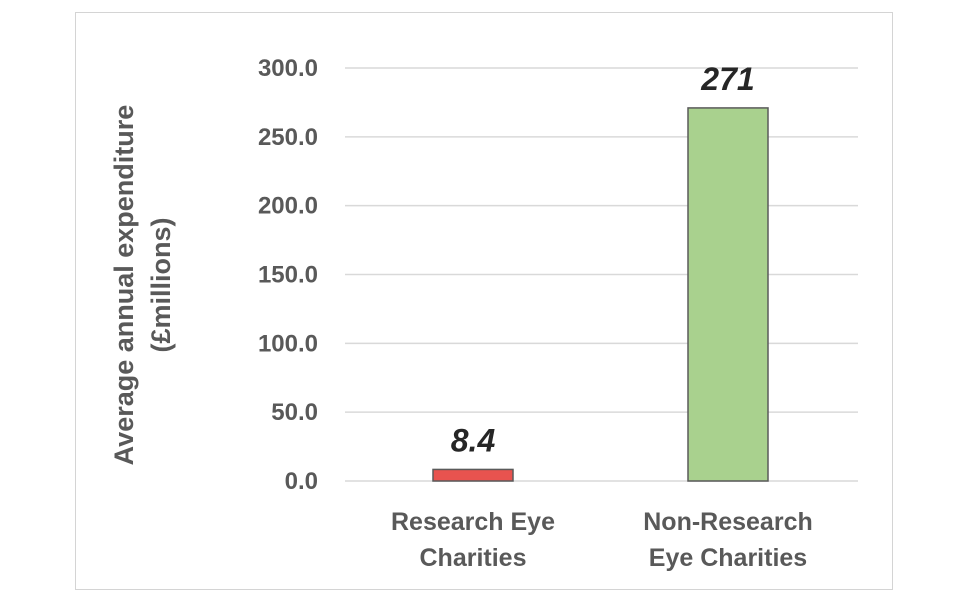 This screenshot has height=606, width=980. Describe the element at coordinates (294, 412) in the screenshot. I see `y-tick-label: 50.0` at that location.